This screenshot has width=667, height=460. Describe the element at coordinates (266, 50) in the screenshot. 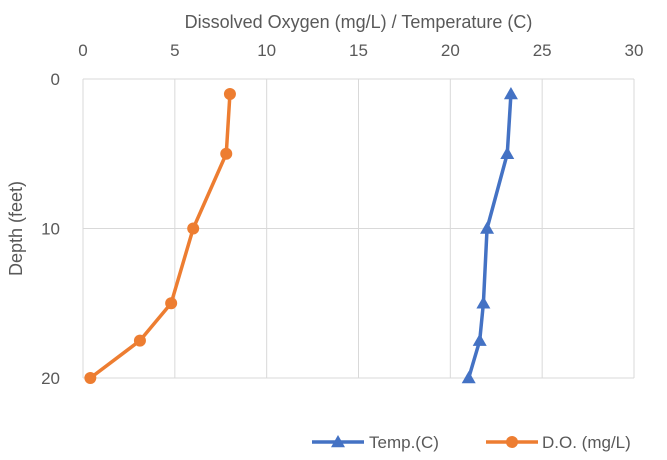

I see `x-tick-label: 10` at that location.